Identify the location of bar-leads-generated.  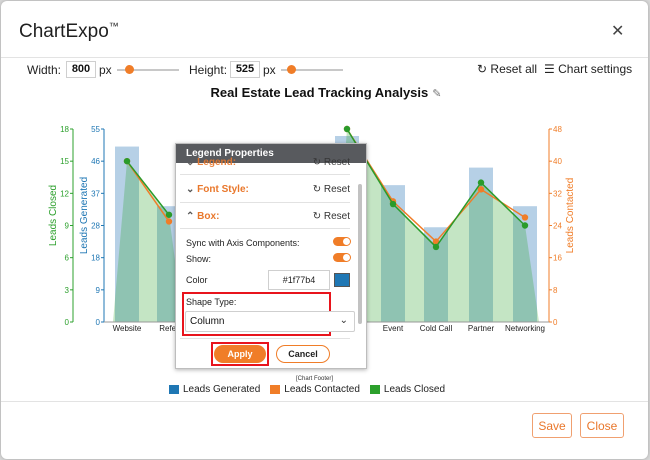
(127, 234).